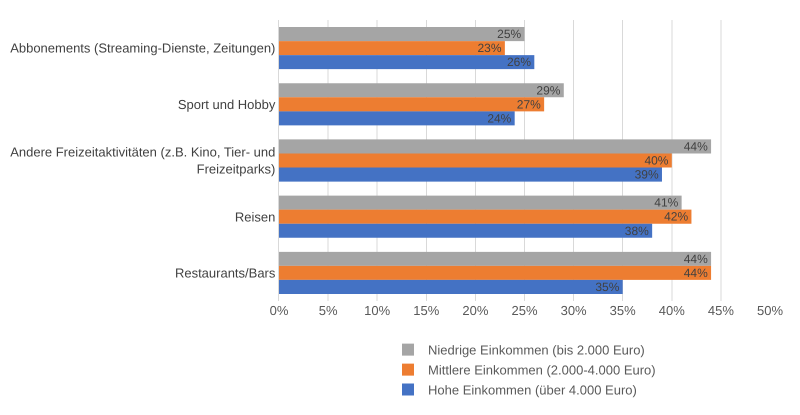 The height and width of the screenshot is (415, 800). Describe the element at coordinates (475, 310) in the screenshot. I see `x-tick-label: 20%` at that location.